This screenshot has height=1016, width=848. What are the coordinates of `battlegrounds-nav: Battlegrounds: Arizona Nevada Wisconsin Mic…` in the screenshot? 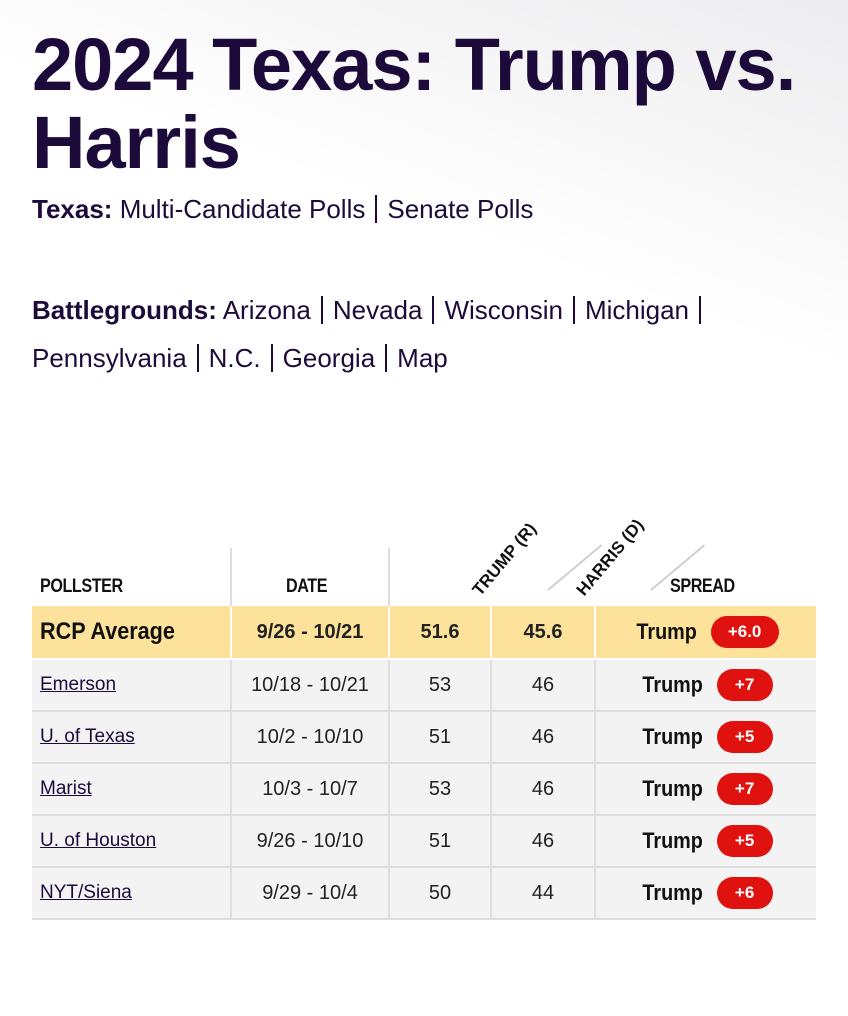 It's located at (427, 334).